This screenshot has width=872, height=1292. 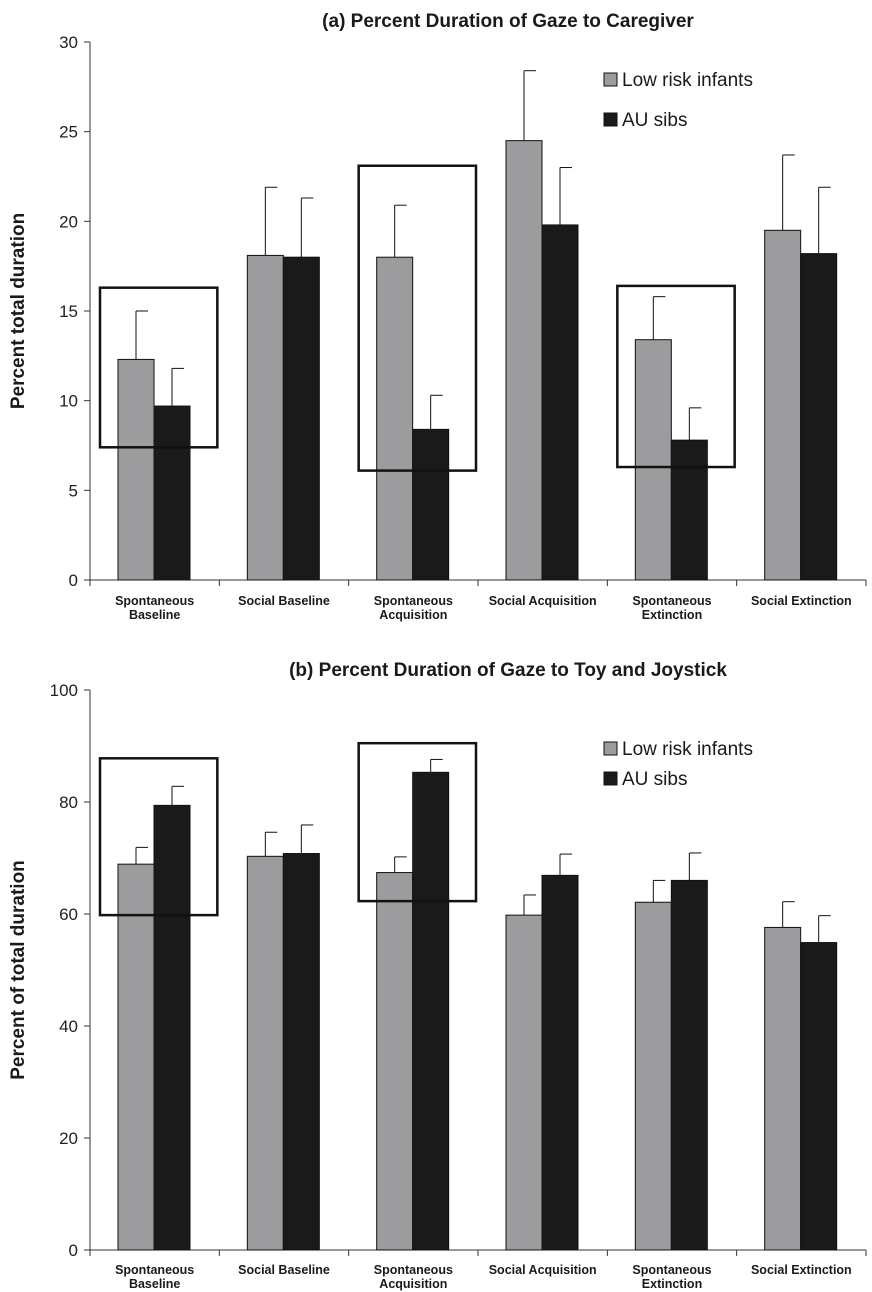 What do you see at coordinates (154, 1284) in the screenshot?
I see `chart-b-category-label: Baseline` at bounding box center [154, 1284].